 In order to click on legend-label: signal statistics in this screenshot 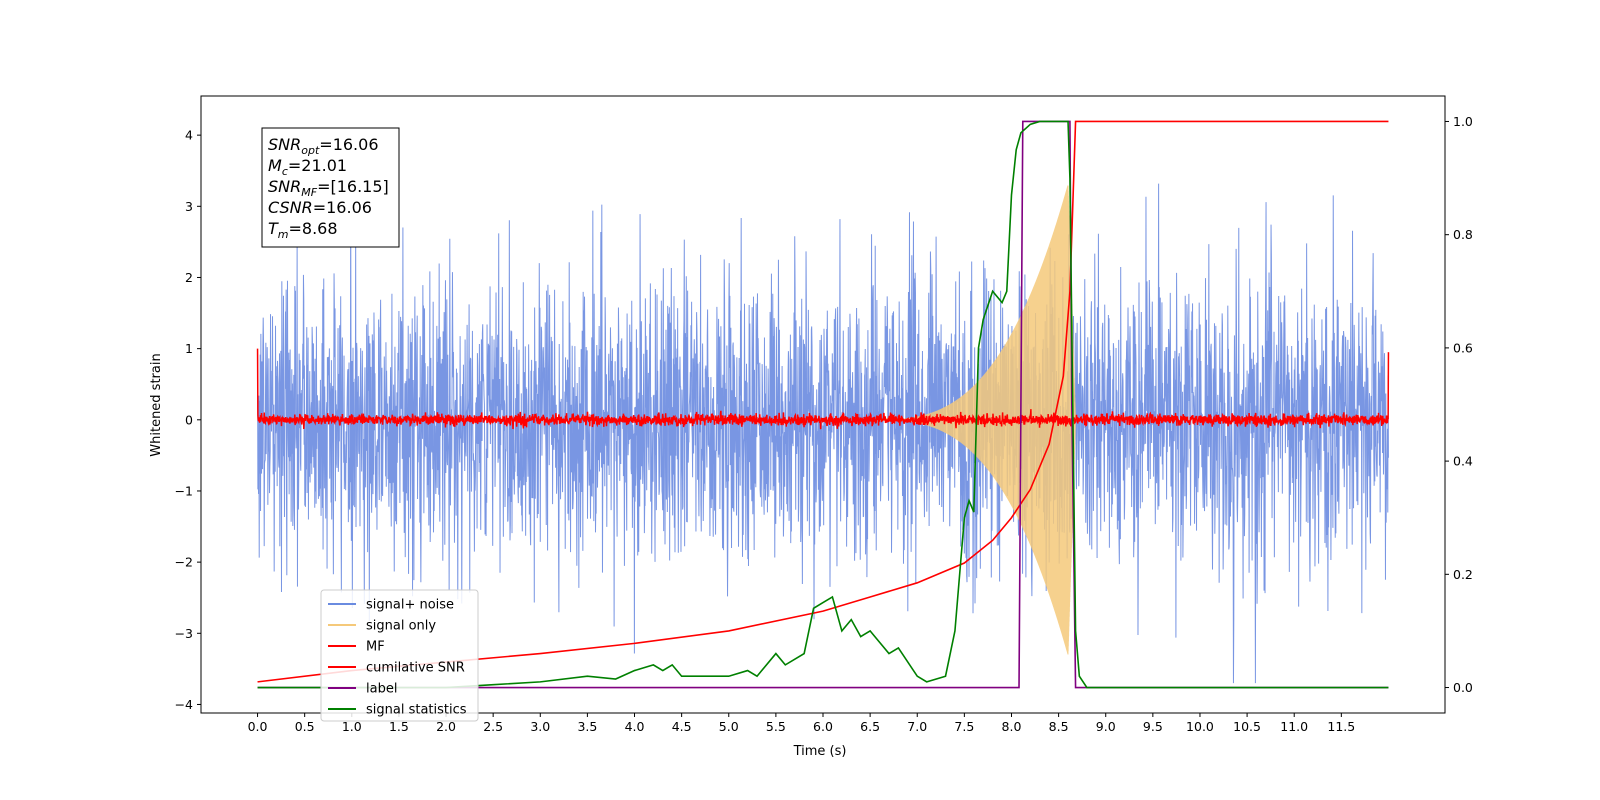, I will do `click(416, 710)`.